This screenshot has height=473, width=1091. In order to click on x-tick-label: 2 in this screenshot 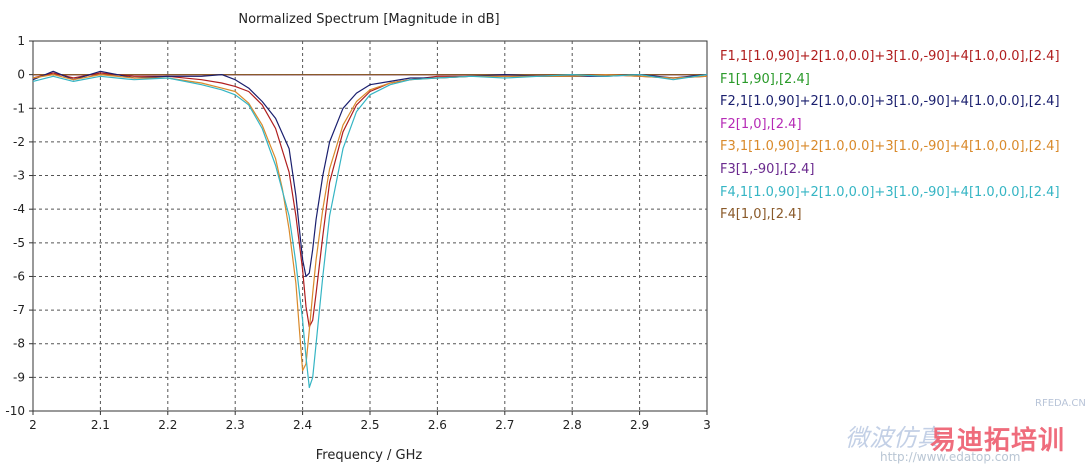, I will do `click(33, 425)`.